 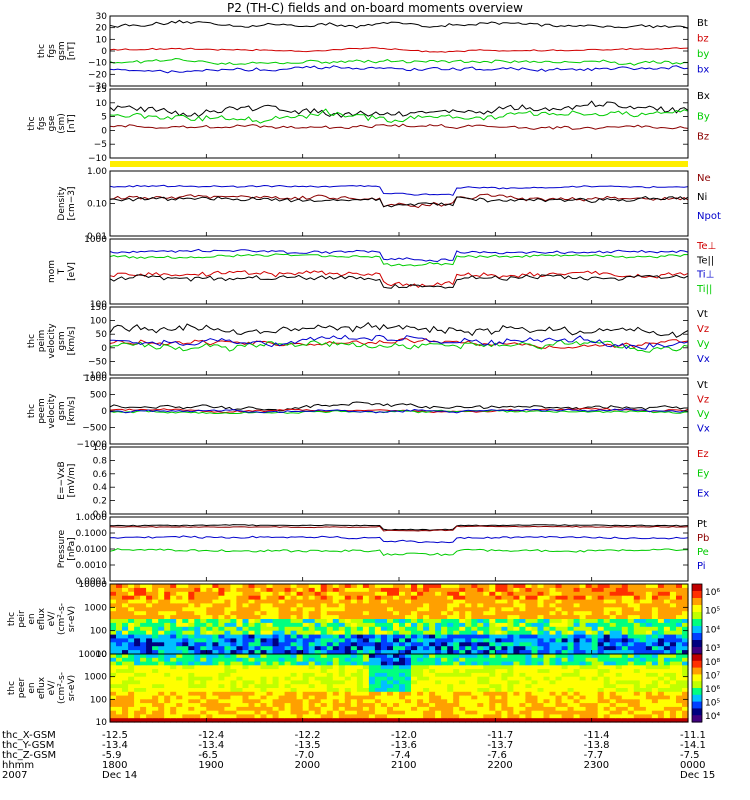 I want to click on y-label-line: peem, so click(x=42, y=411).